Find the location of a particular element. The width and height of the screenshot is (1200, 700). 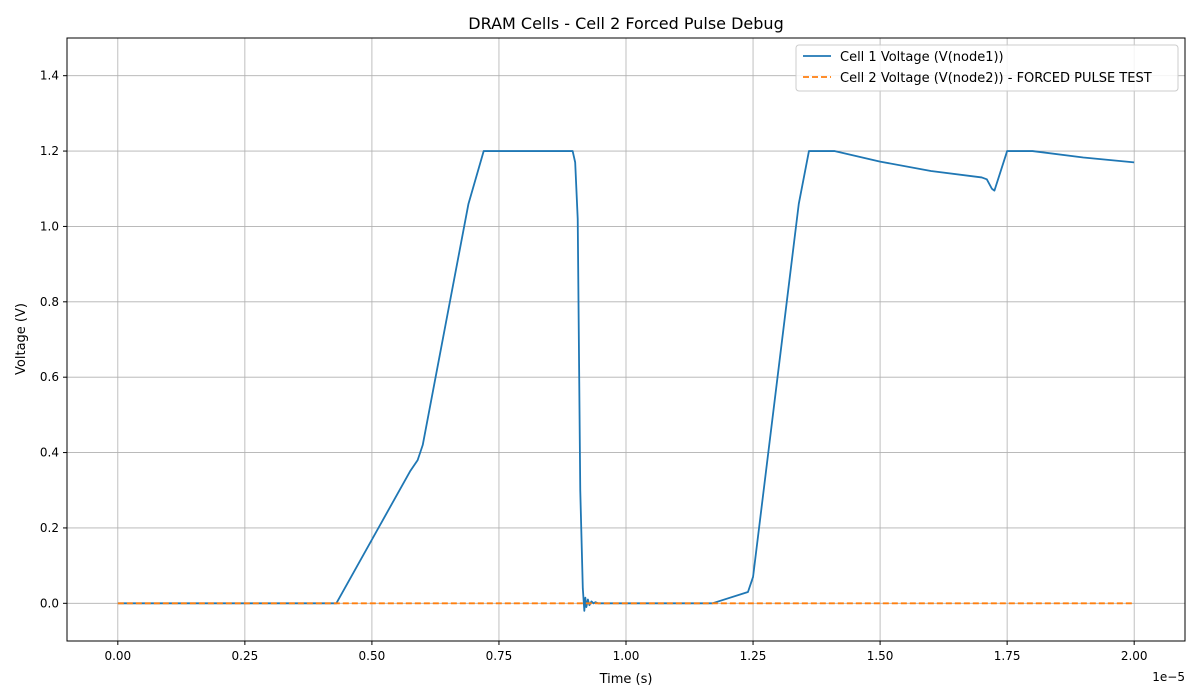

y-tick-label: 0.4 is located at coordinates (49, 453).